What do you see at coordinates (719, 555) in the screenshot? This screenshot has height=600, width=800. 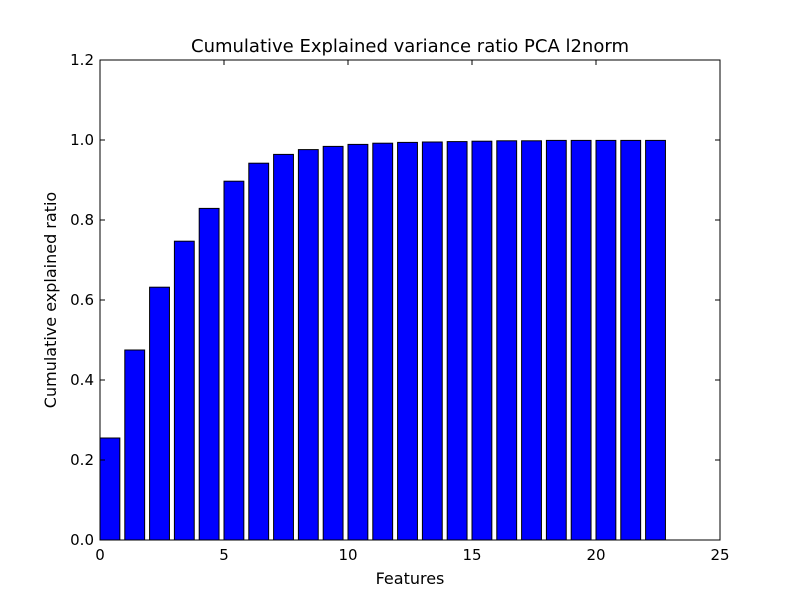 I see `x-tick-label: 25` at bounding box center [719, 555].